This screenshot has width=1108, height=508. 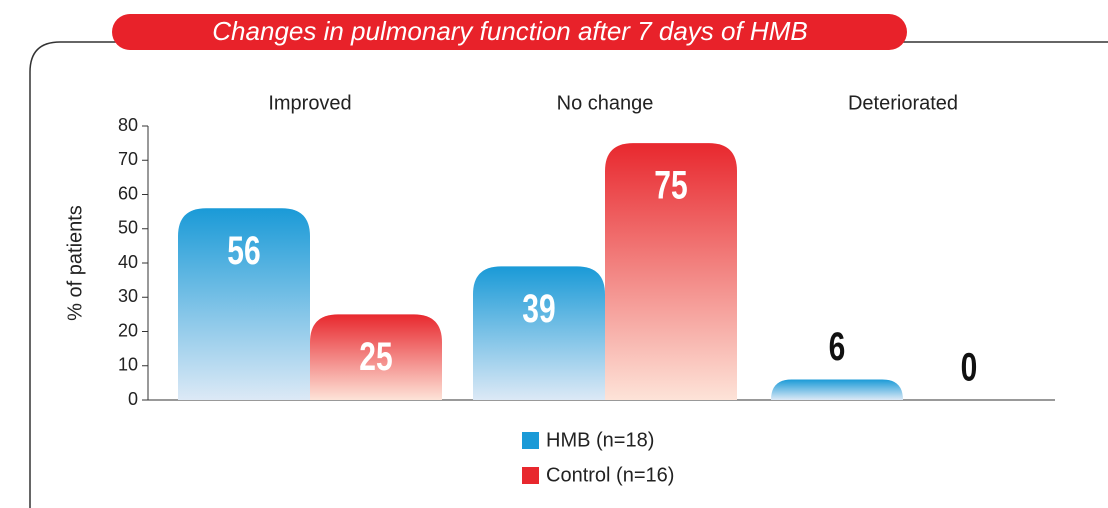 What do you see at coordinates (309, 103) in the screenshot?
I see `category-label: Improved` at bounding box center [309, 103].